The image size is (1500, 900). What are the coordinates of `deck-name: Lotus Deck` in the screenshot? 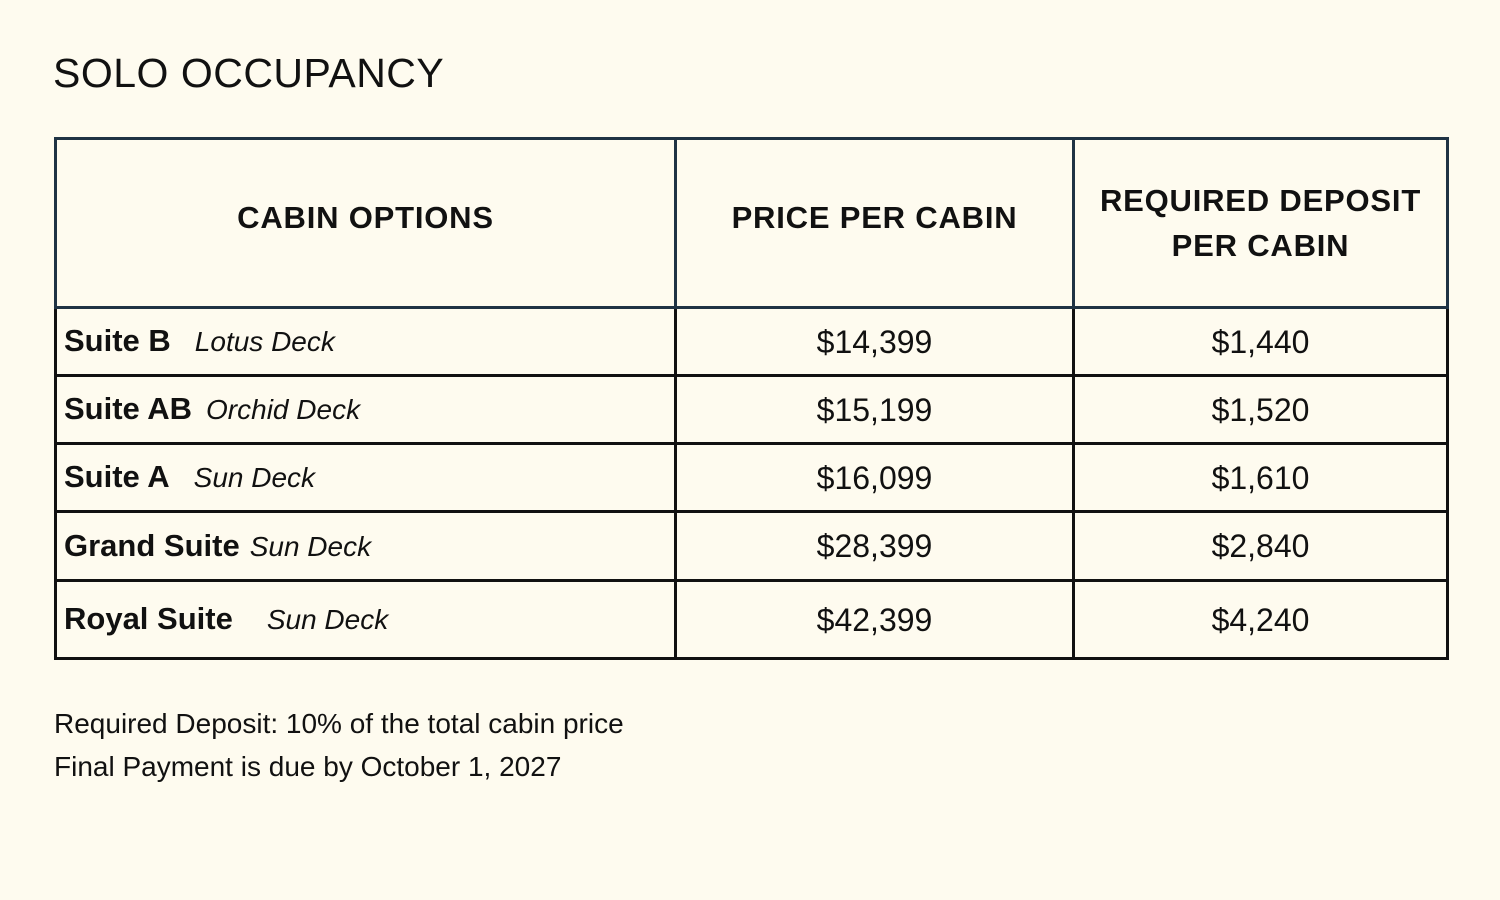 It's located at (264, 341).